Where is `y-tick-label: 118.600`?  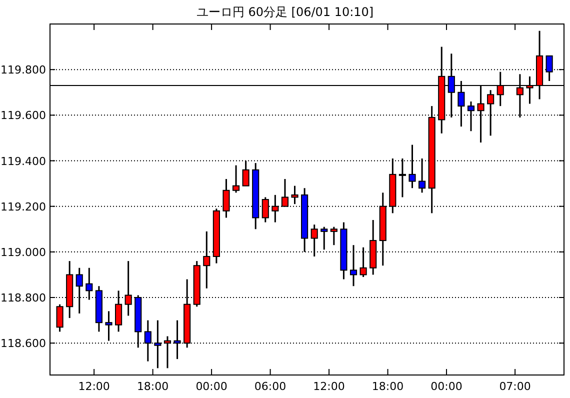 y-tick-label: 118.600 is located at coordinates (23, 343).